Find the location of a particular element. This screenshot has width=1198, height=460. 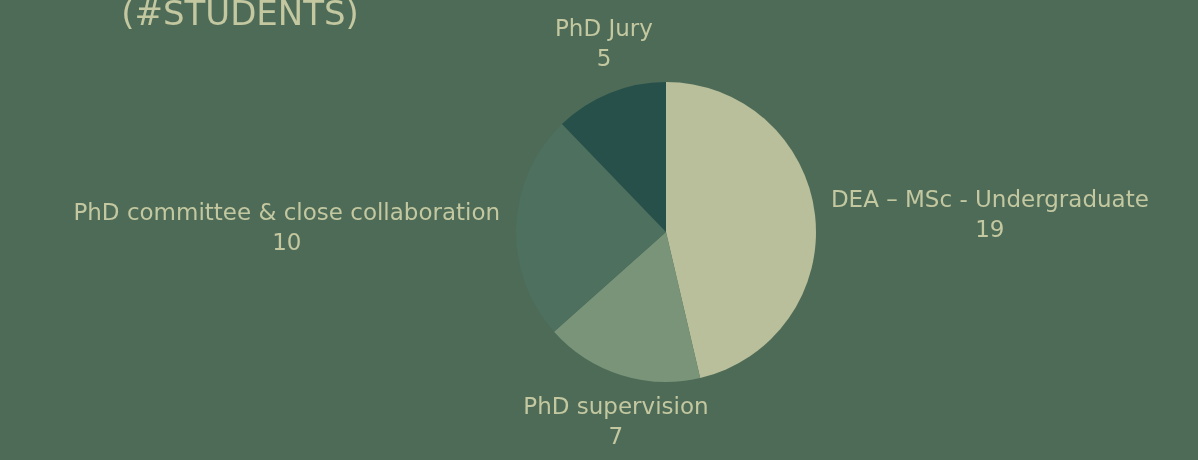

data-label: 19 is located at coordinates (990, 228).